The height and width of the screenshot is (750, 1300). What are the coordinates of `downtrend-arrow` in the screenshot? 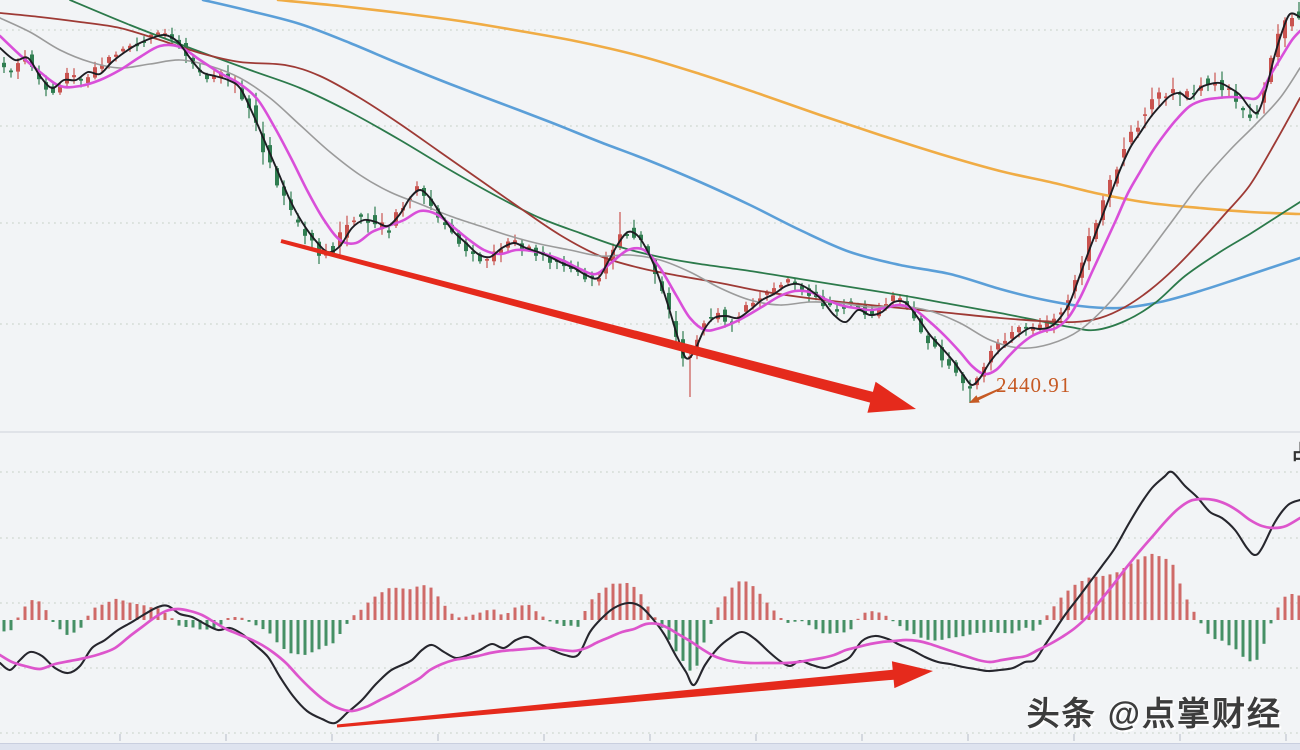 It's located at (598, 326).